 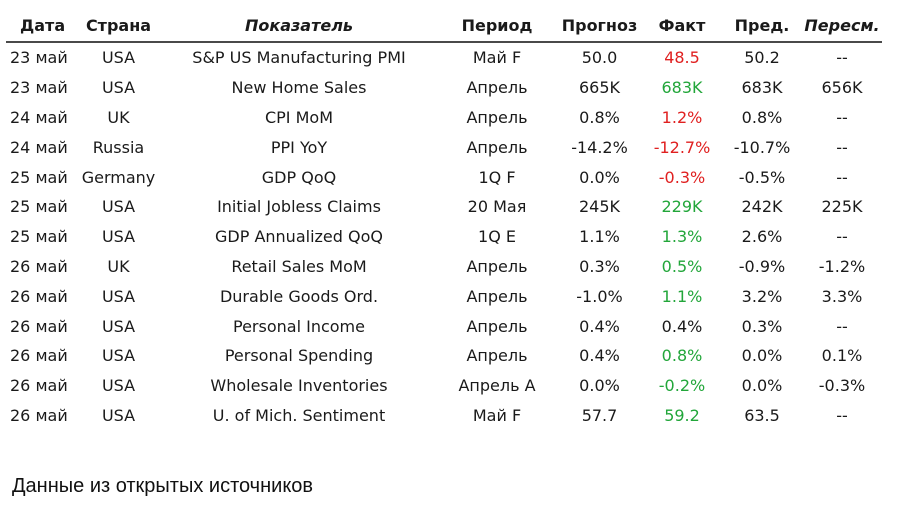 I want to click on cell-previous: 0.8%, so click(x=762, y=117).